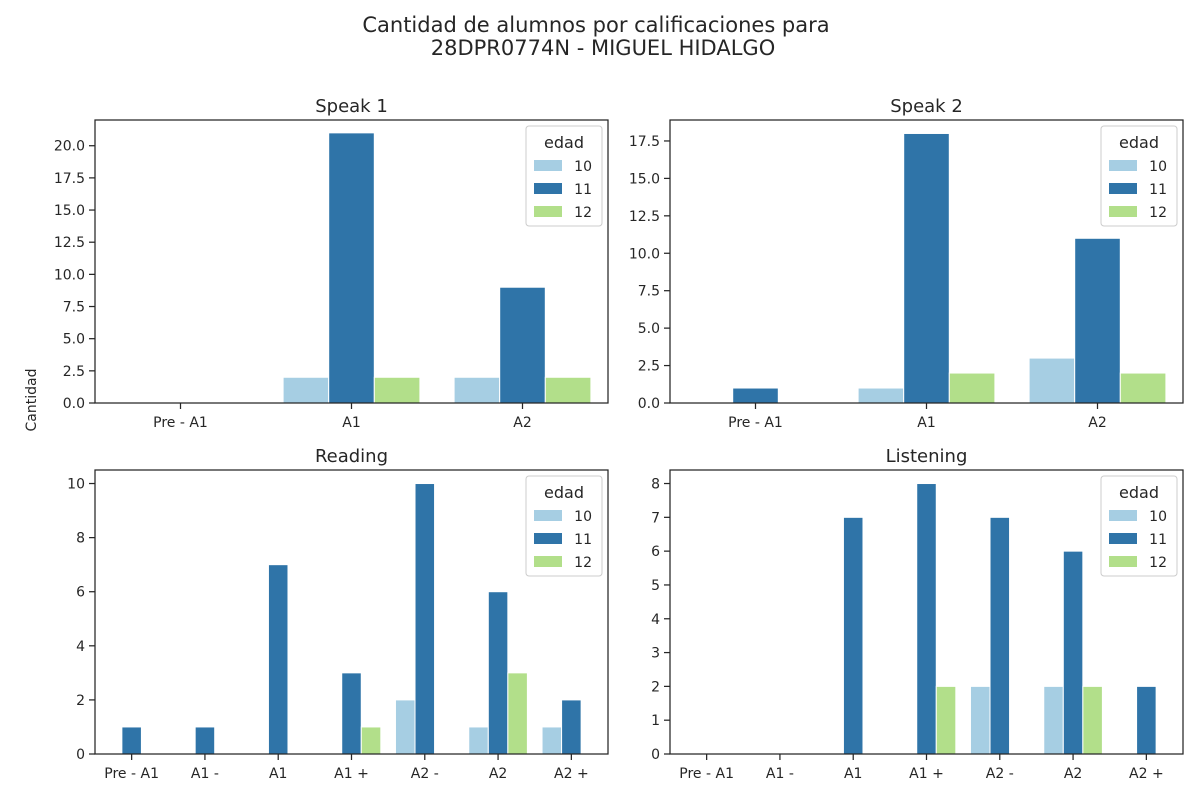 This screenshot has height=804, width=1200. Describe the element at coordinates (927, 456) in the screenshot. I see `subplot-title: Listening` at that location.